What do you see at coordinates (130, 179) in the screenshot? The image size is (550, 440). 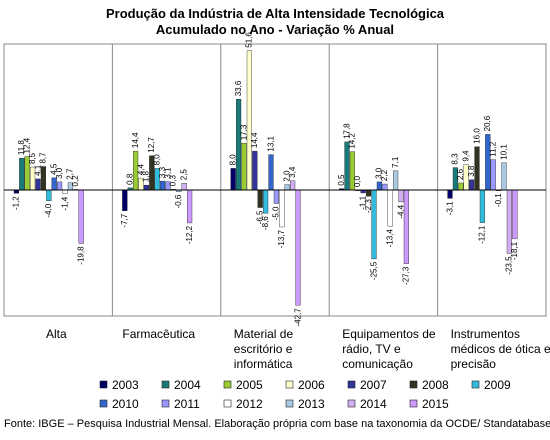 I see `data-label: 0,8` at bounding box center [130, 179].